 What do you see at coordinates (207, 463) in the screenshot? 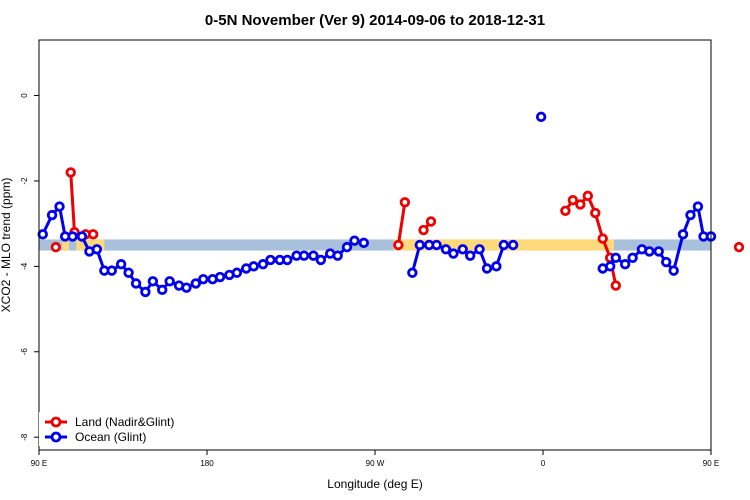
I see `x-tick-label: 180` at bounding box center [207, 463].